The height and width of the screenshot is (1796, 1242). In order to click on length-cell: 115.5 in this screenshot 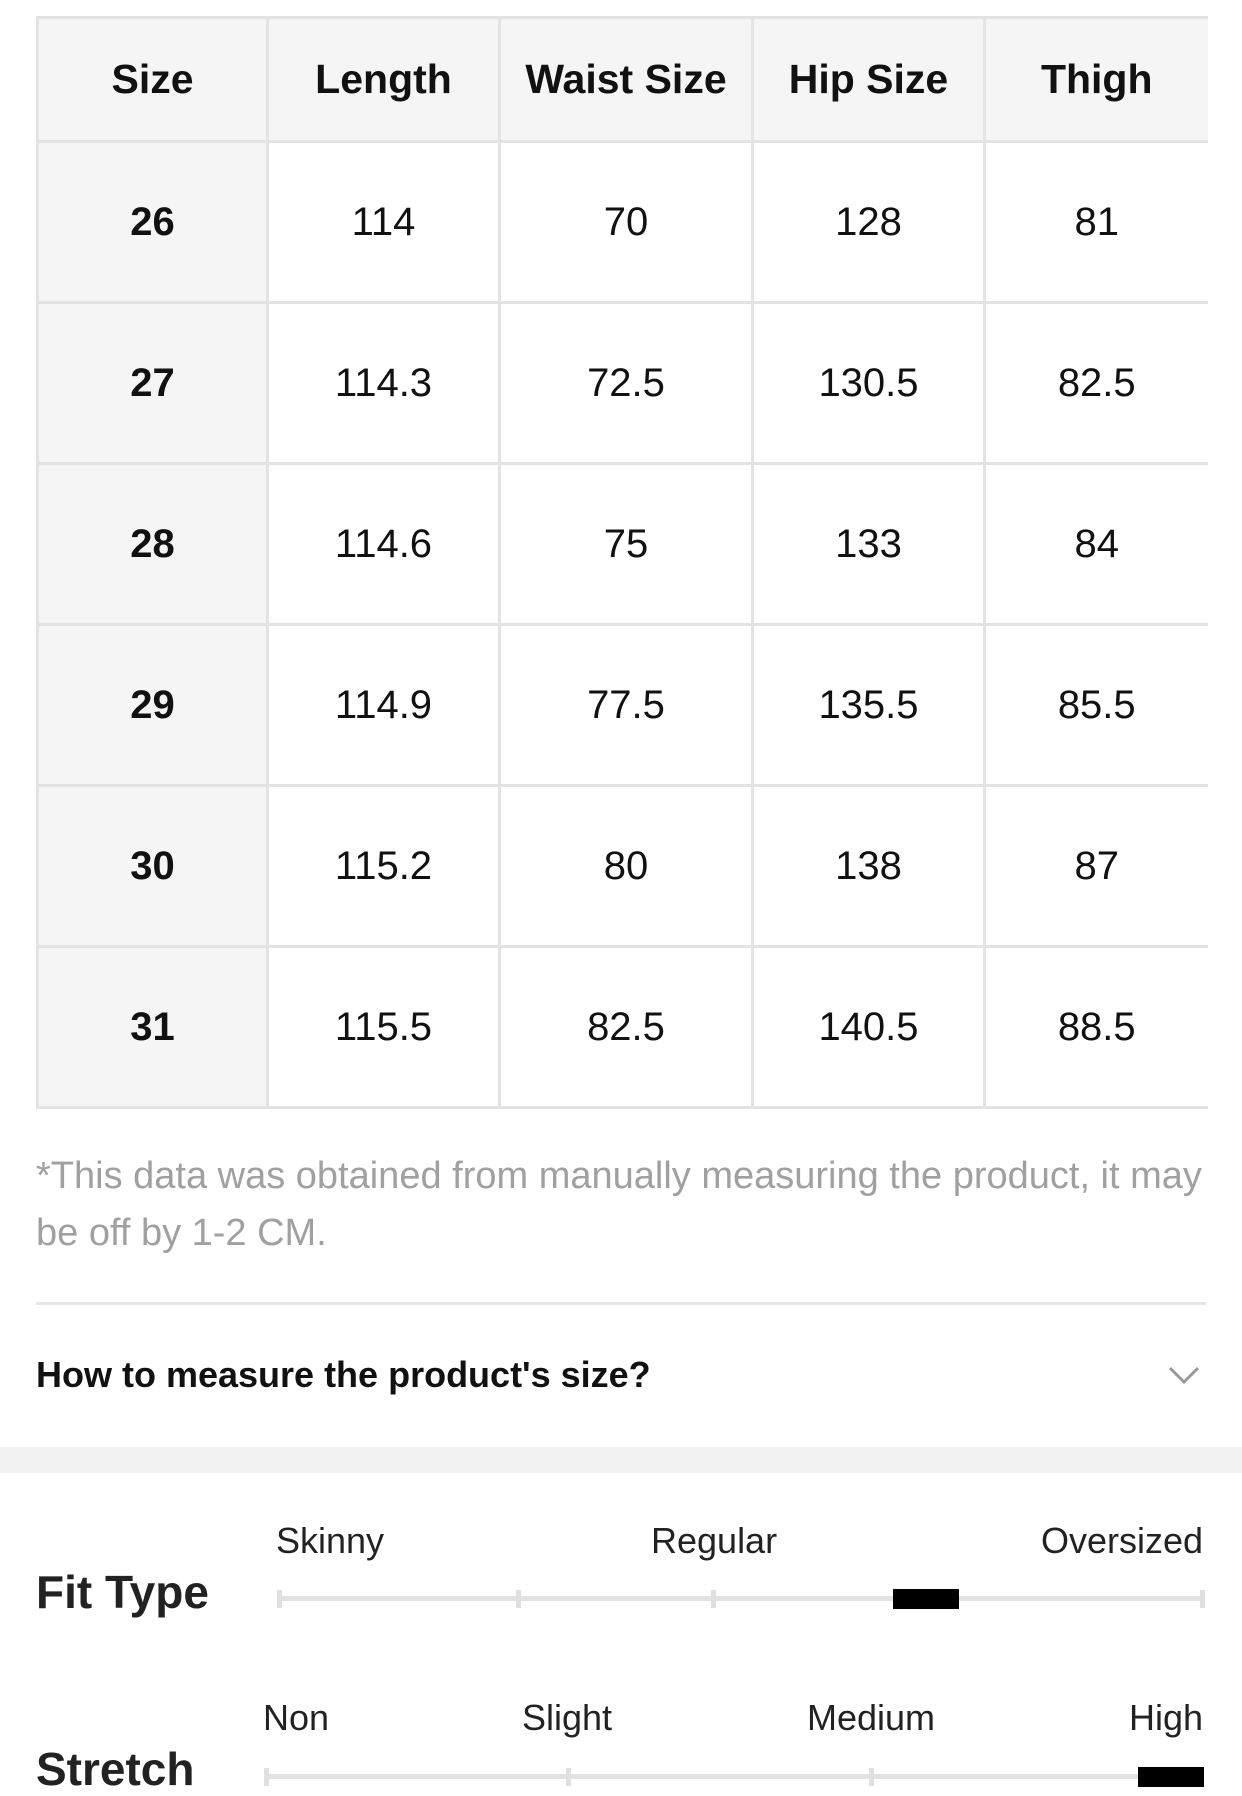, I will do `click(383, 1027)`.